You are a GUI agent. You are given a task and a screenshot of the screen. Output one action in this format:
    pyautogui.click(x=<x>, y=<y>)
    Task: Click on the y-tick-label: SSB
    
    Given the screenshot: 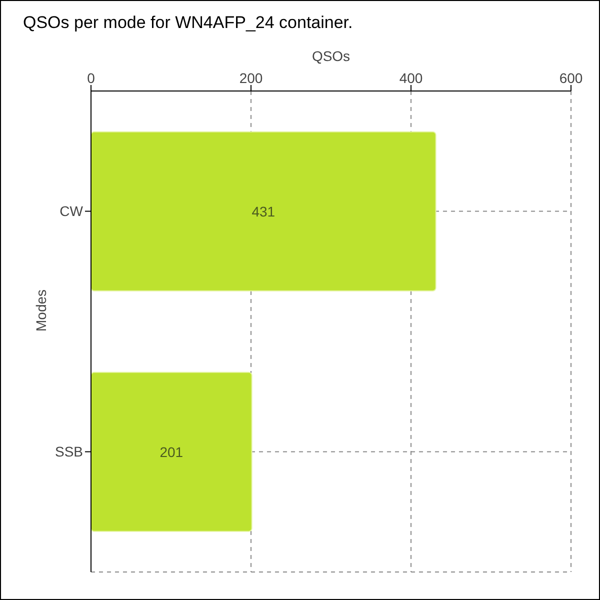 What is the action you would take?
    pyautogui.click(x=68, y=452)
    